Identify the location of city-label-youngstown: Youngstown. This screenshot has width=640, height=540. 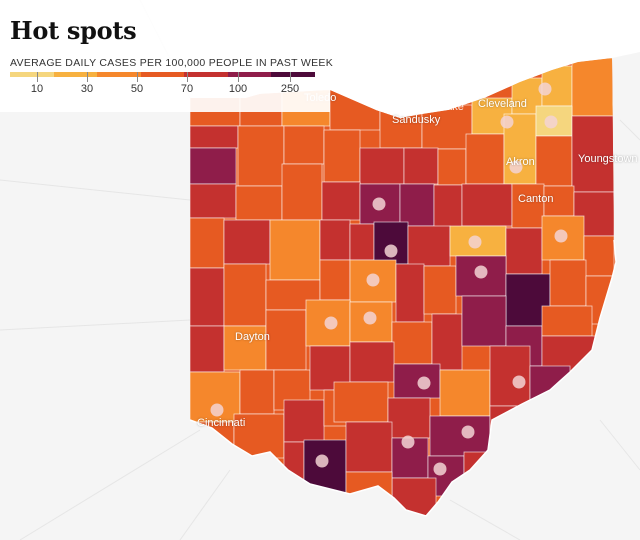
(608, 159).